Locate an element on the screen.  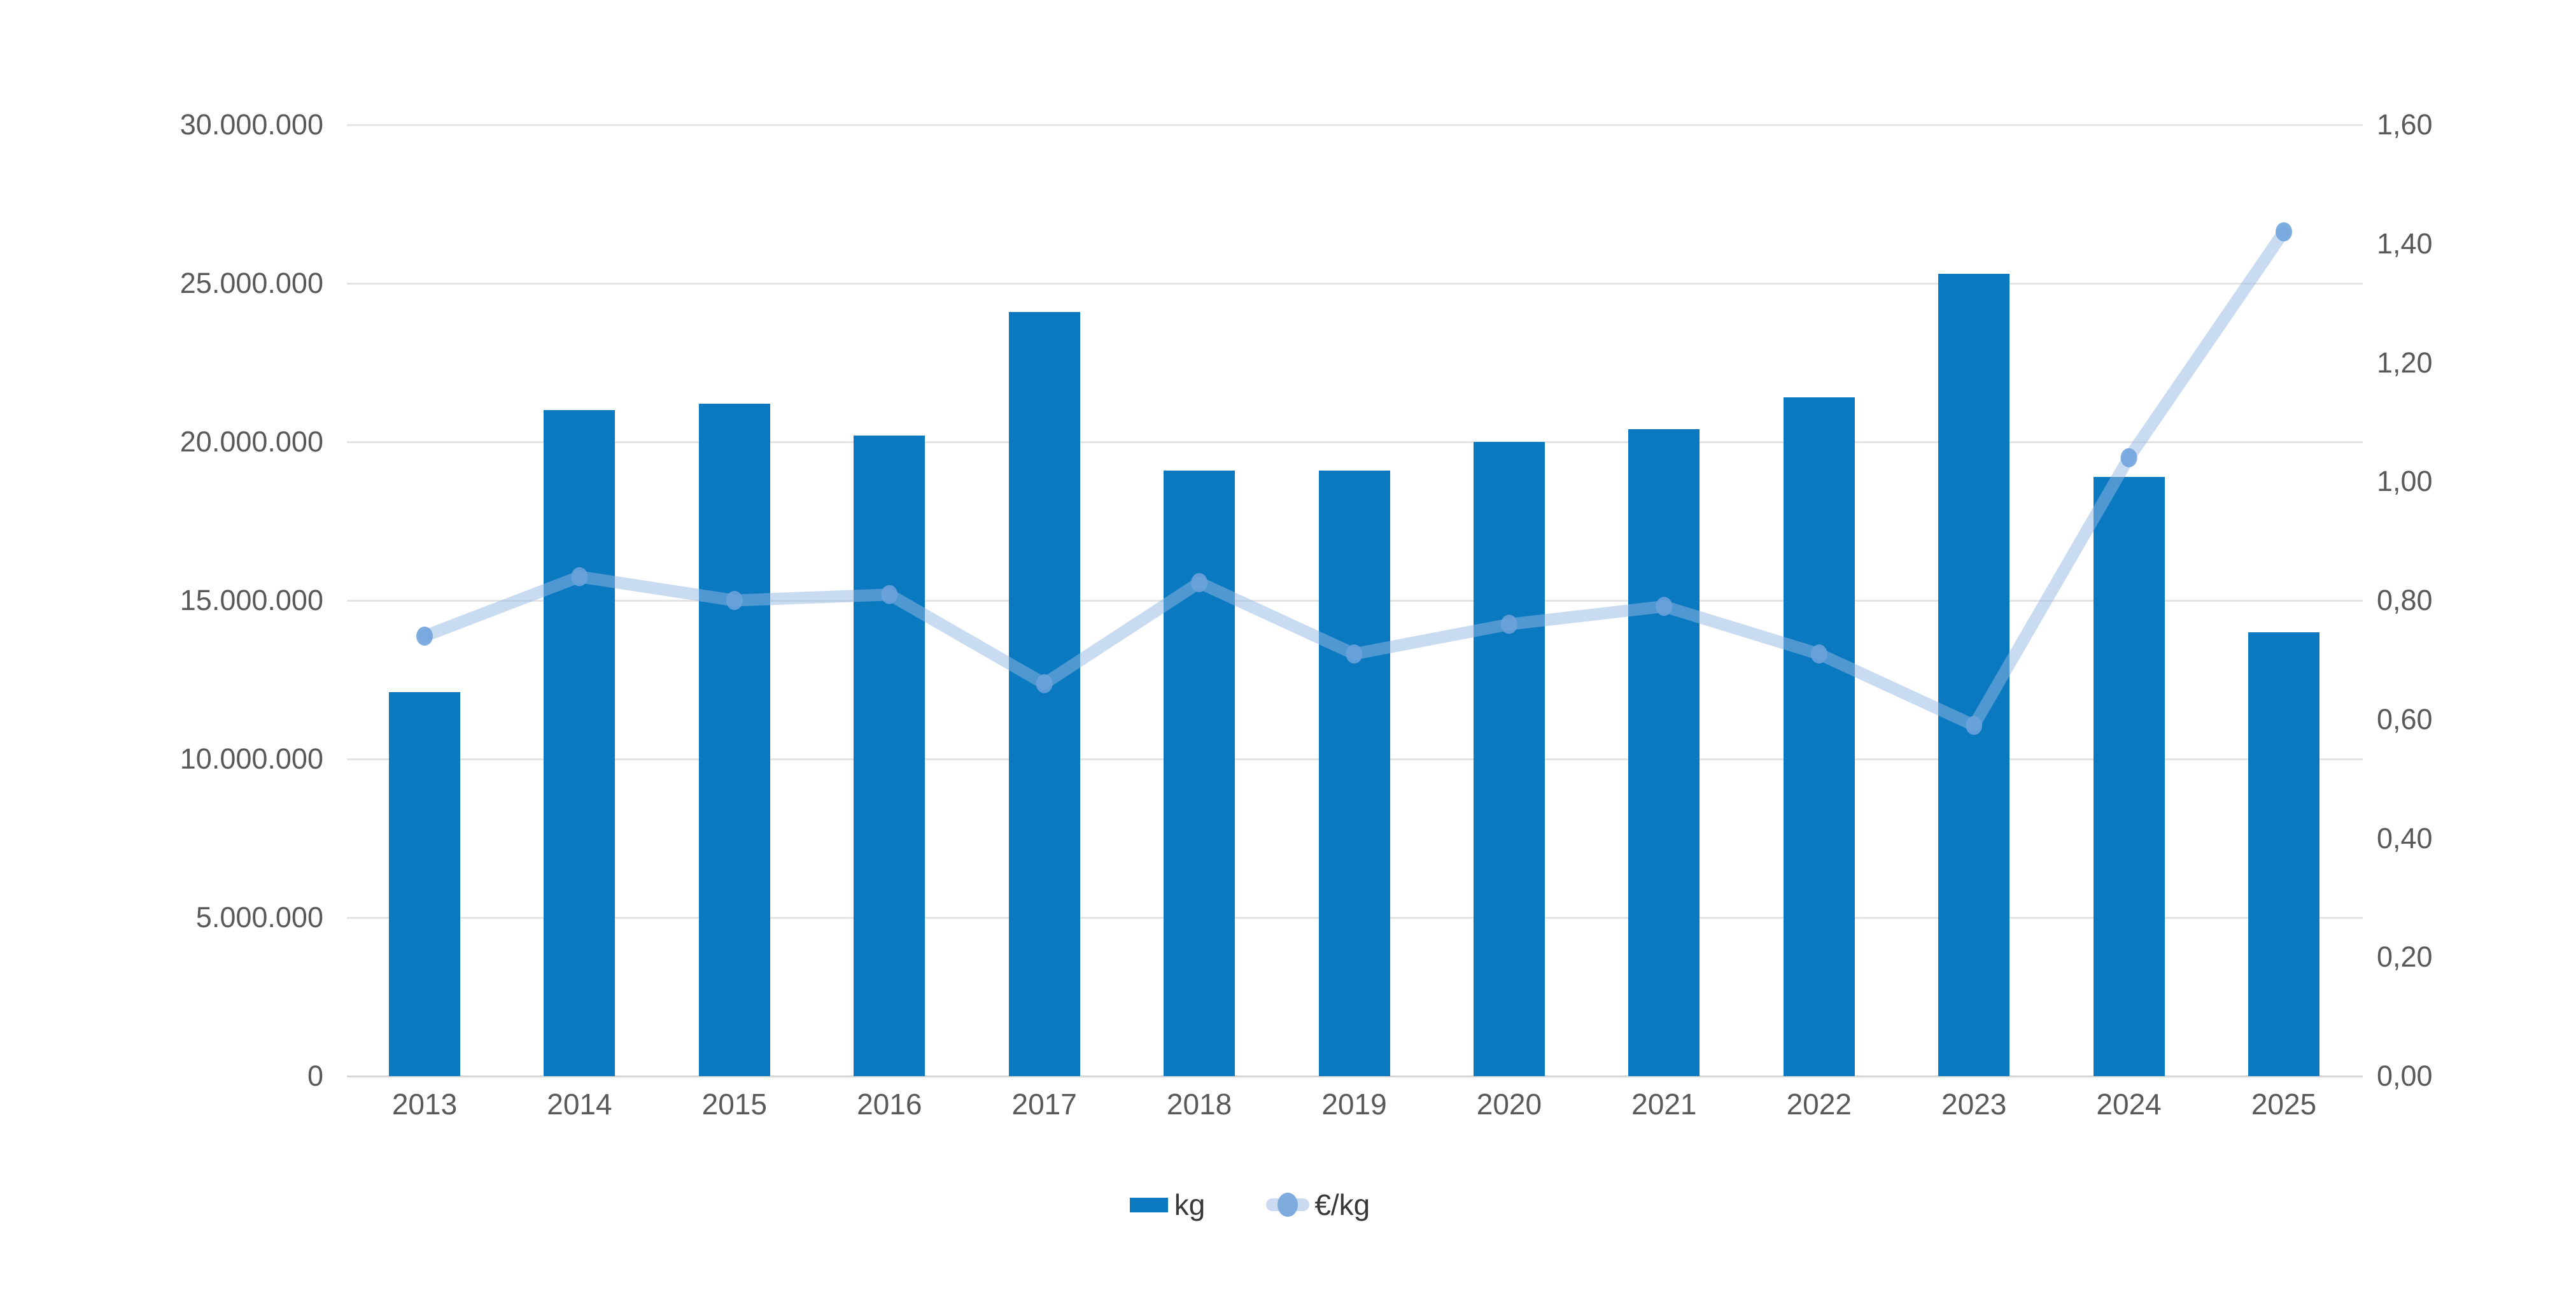
eur-per-kg-line-swatch-icon is located at coordinates (1288, 1205).